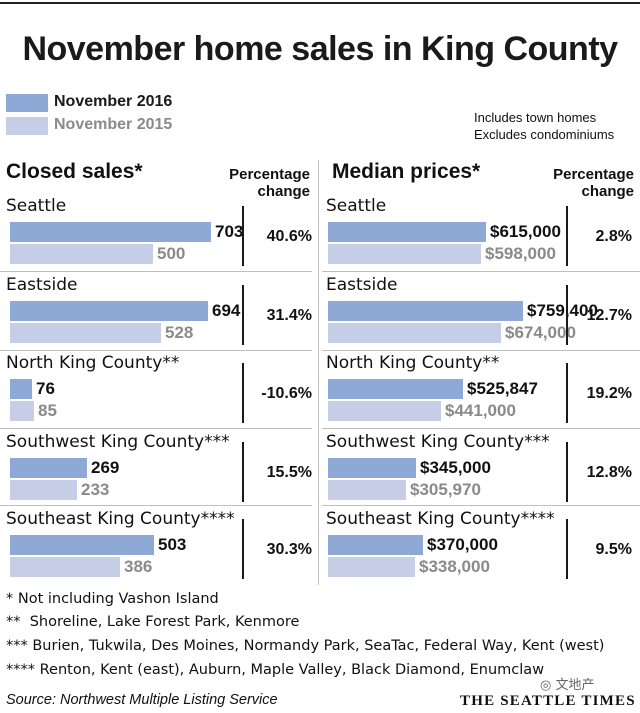 The image size is (640, 713). What do you see at coordinates (548, 701) in the screenshot?
I see `brand-logo: THE SEATTLE TIMES` at bounding box center [548, 701].